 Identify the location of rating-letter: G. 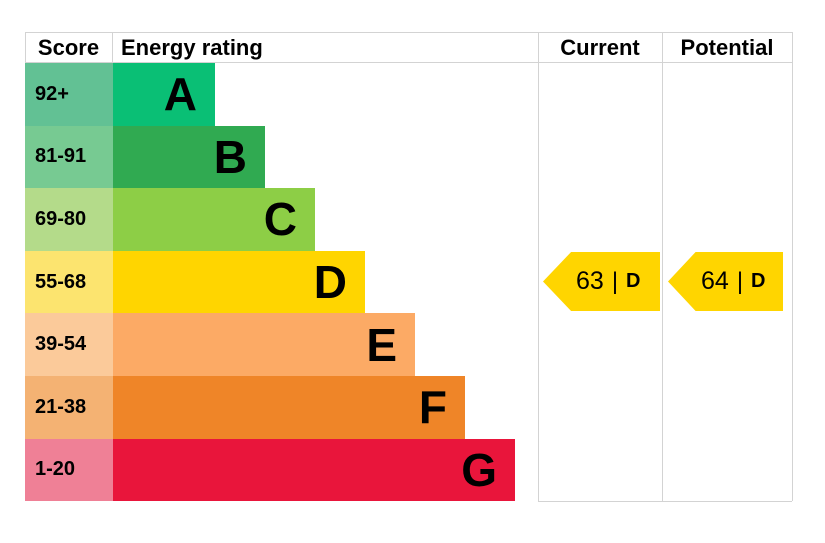
(479, 469).